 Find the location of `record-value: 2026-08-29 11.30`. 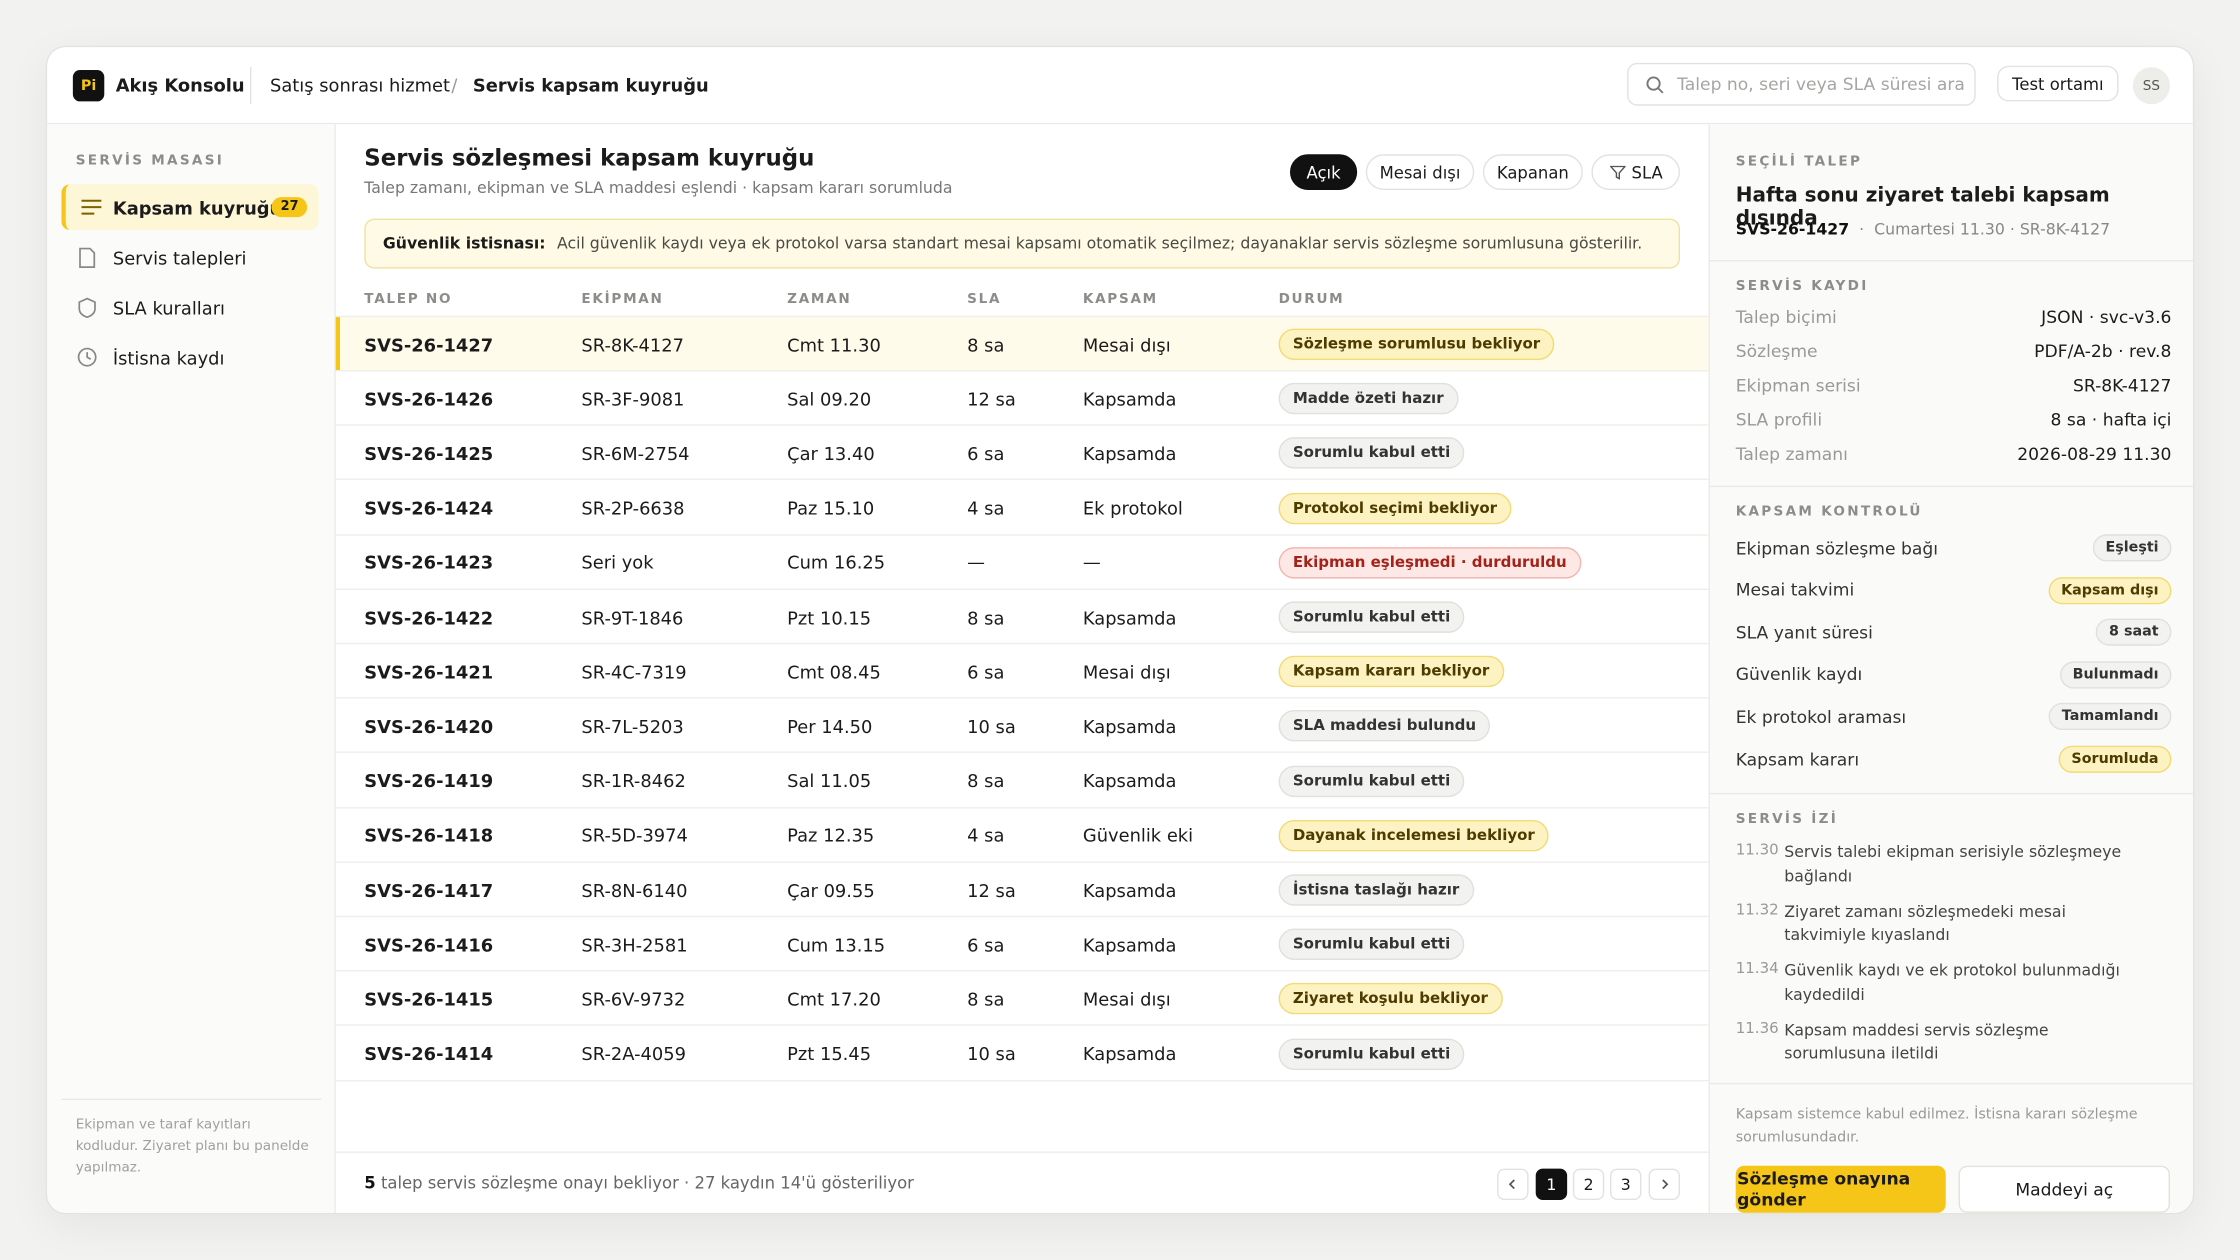

record-value: 2026-08-29 11.30 is located at coordinates (2094, 454).